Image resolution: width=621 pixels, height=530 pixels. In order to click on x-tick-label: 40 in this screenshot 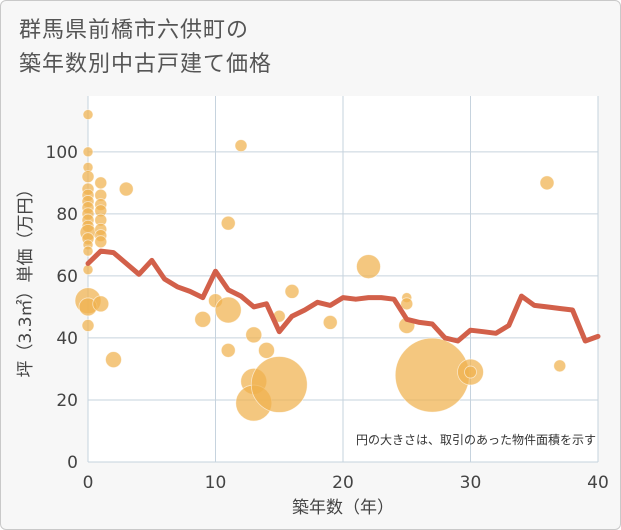, I will do `click(598, 483)`.